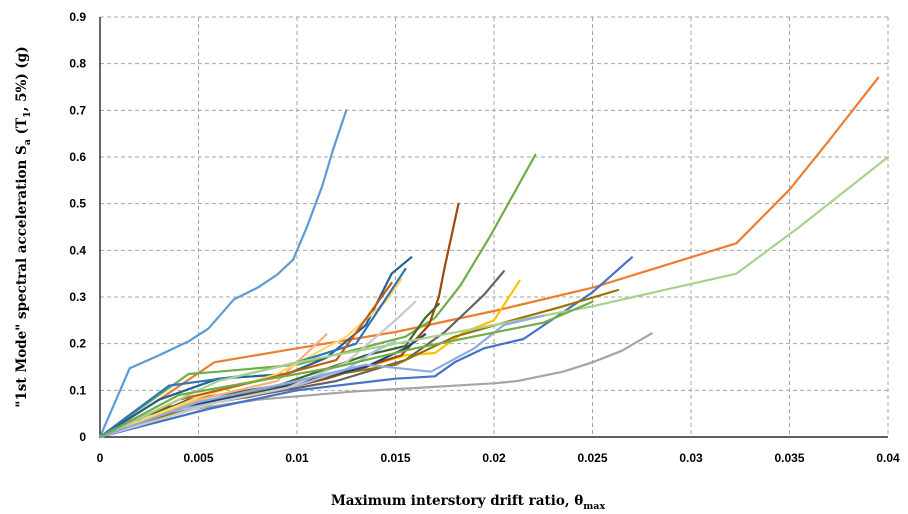  I want to click on x-tick-label: 0.035, so click(789, 458).